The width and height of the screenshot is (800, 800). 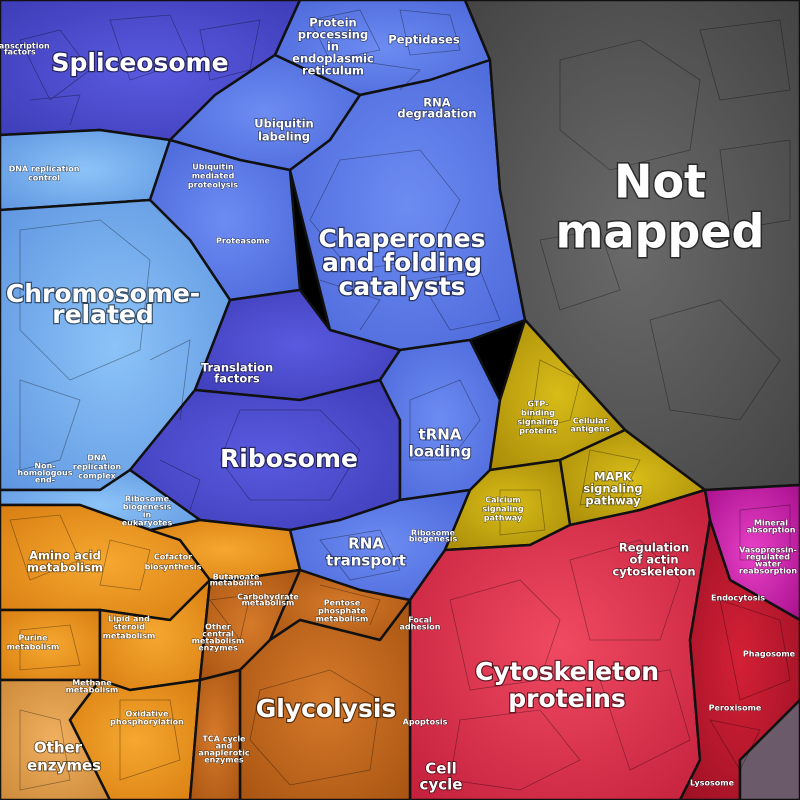 What do you see at coordinates (215, 734) in the screenshot?
I see `region-tca` at bounding box center [215, 734].